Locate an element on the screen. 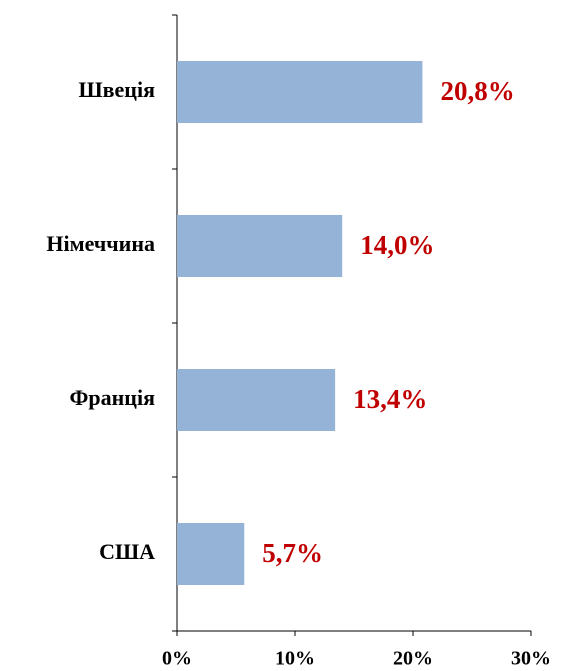 The width and height of the screenshot is (561, 671). y-tick-label: Німеччина is located at coordinates (100, 243).